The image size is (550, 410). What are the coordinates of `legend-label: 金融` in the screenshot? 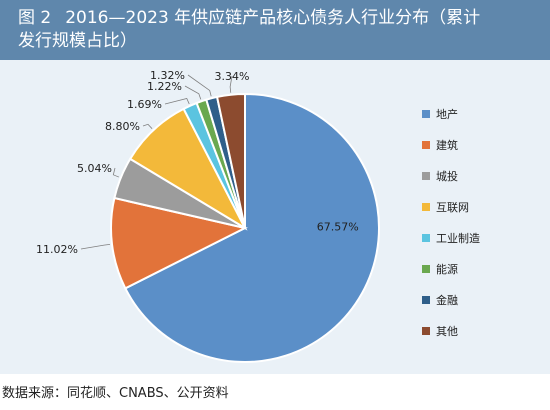 It's located at (447, 300).